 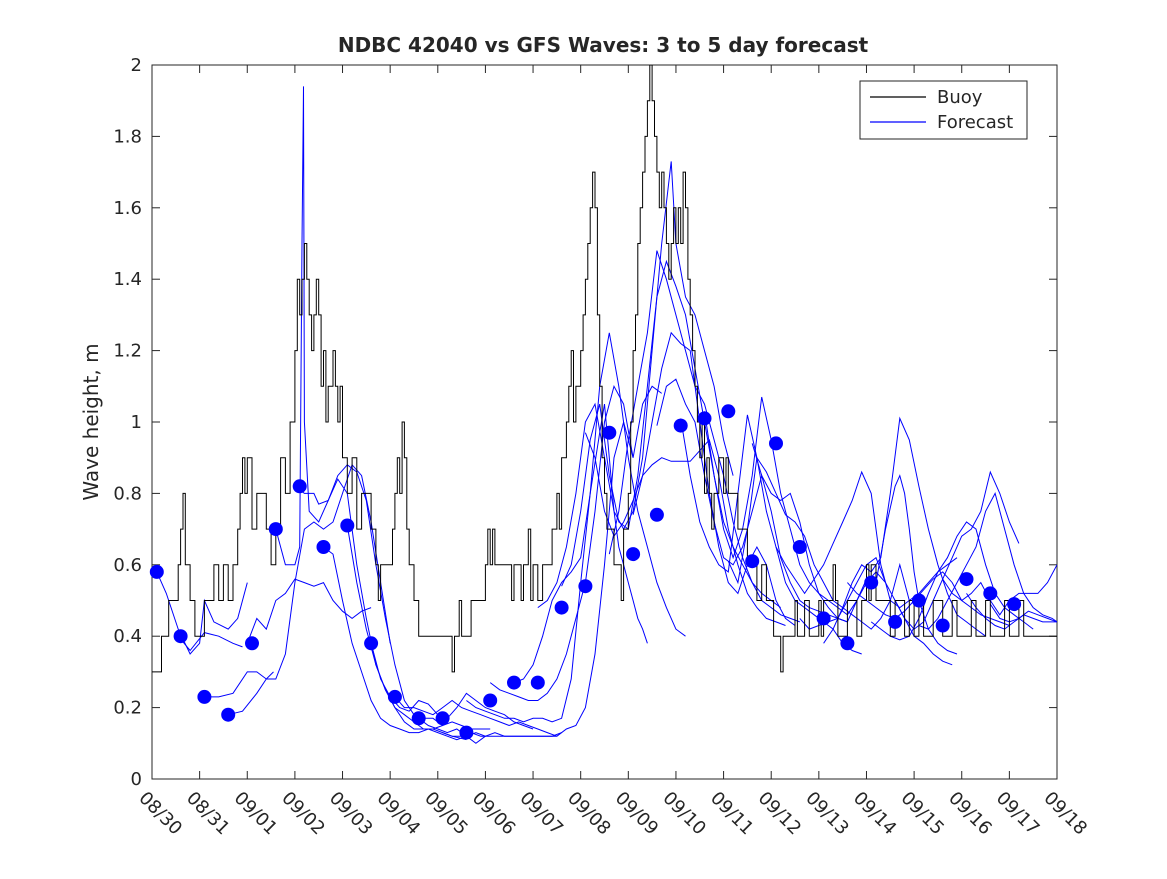 I want to click on x-tick-label: 09/08, so click(x=589, y=814).